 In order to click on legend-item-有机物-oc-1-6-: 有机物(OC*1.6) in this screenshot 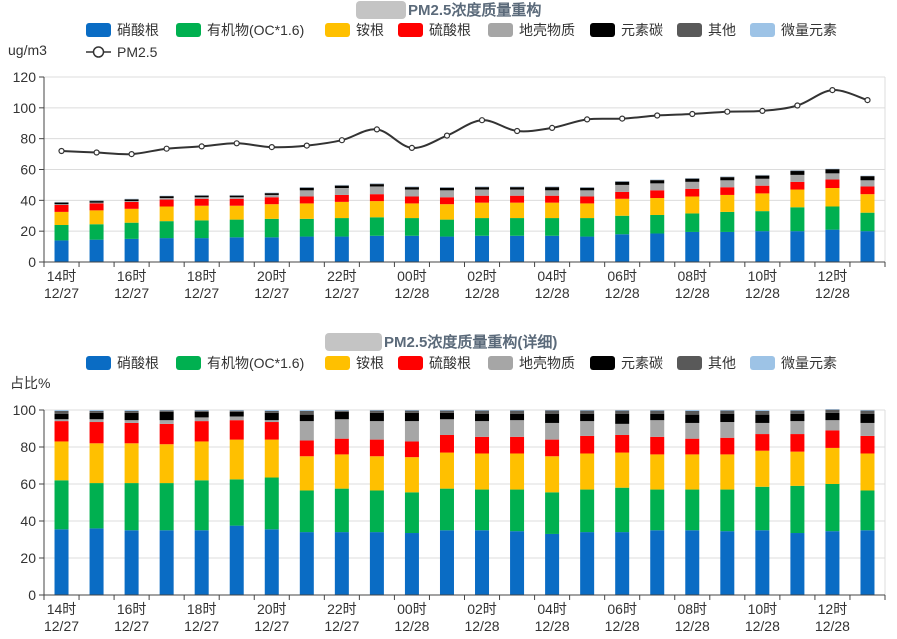, I will do `click(240, 363)`.